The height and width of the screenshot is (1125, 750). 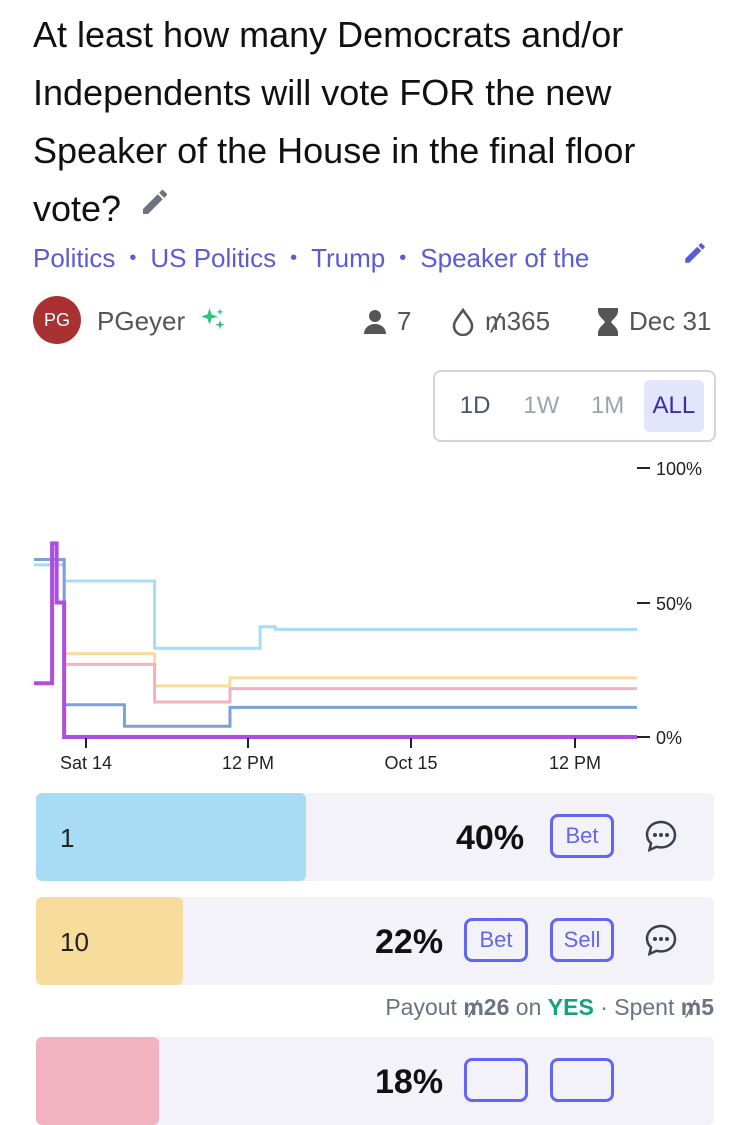 What do you see at coordinates (409, 942) in the screenshot?
I see `answer-percent: 22%` at bounding box center [409, 942].